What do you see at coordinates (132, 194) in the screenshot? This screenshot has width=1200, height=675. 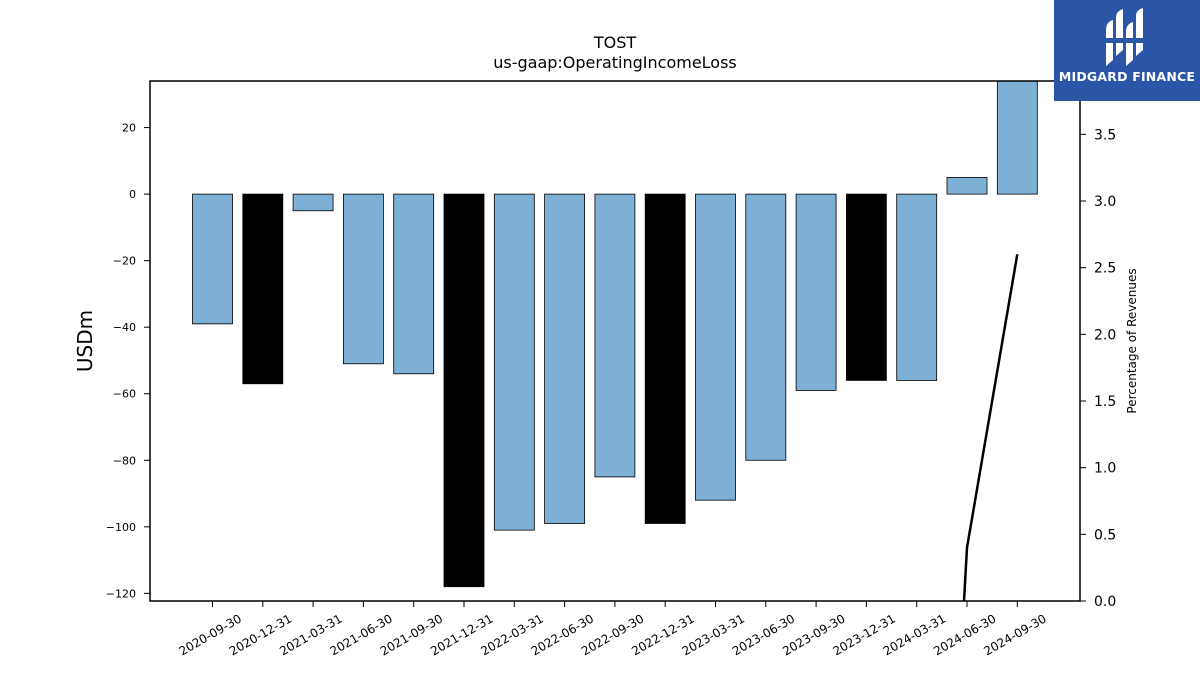 I see `y-tick-label: 0` at bounding box center [132, 194].